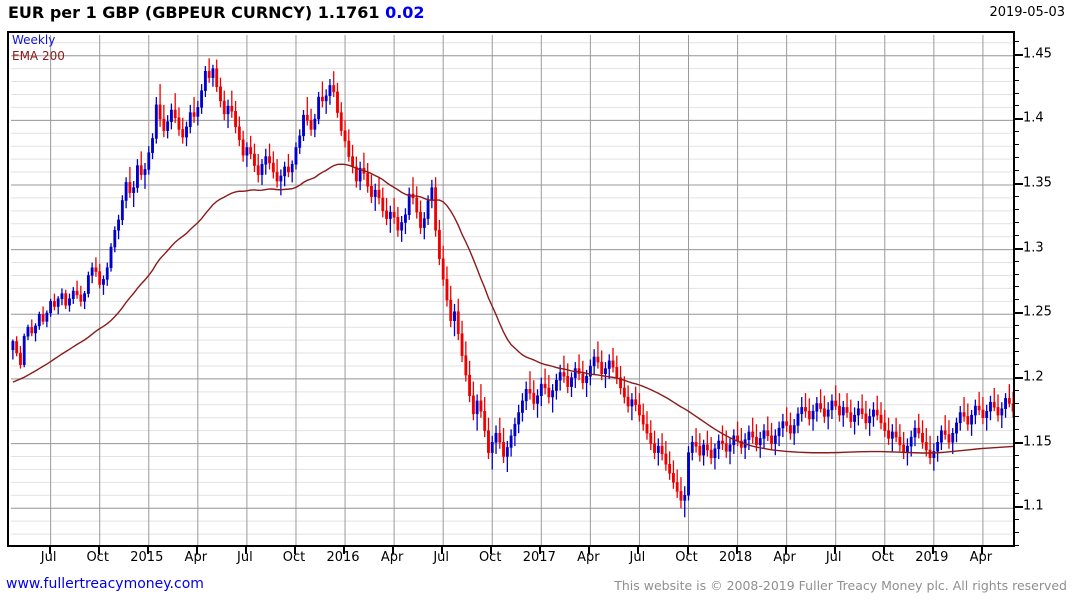 This screenshot has width=1075, height=600. What do you see at coordinates (147, 557) in the screenshot?
I see `x-tick-label: 2015` at bounding box center [147, 557].